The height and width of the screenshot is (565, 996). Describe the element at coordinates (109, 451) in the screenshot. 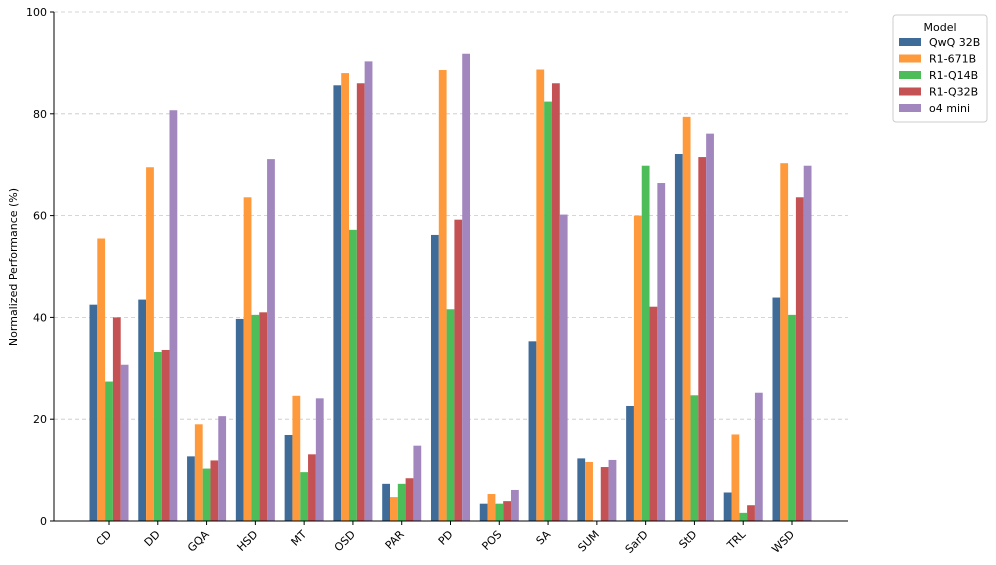

I see `bar-cd-r1-q14b` at that location.